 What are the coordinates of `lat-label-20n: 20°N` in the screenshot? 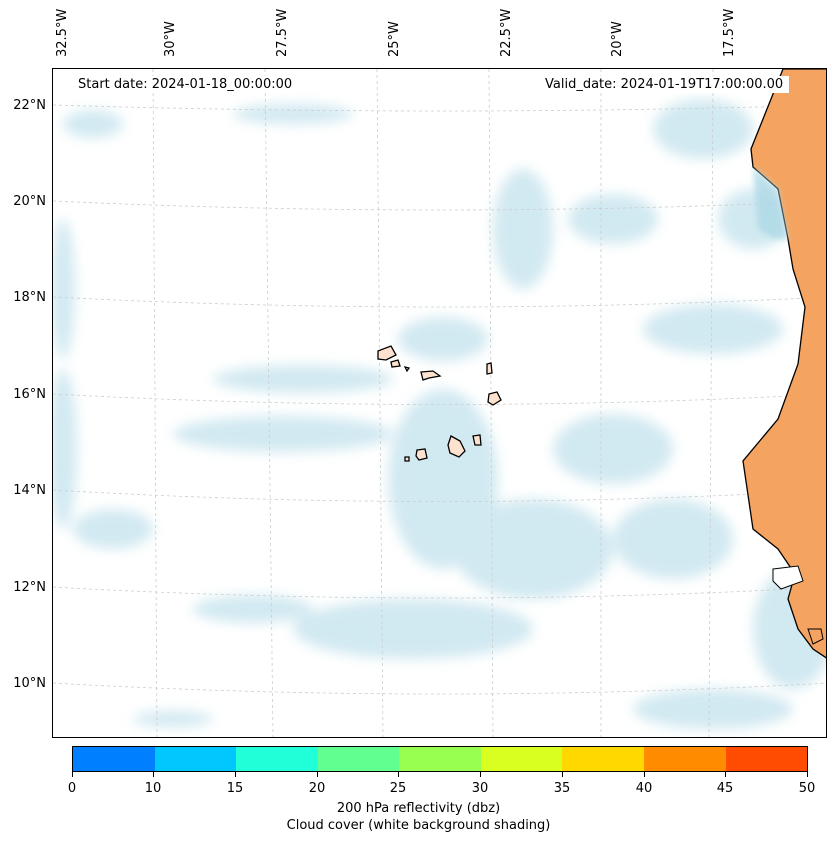 It's located at (29, 201).